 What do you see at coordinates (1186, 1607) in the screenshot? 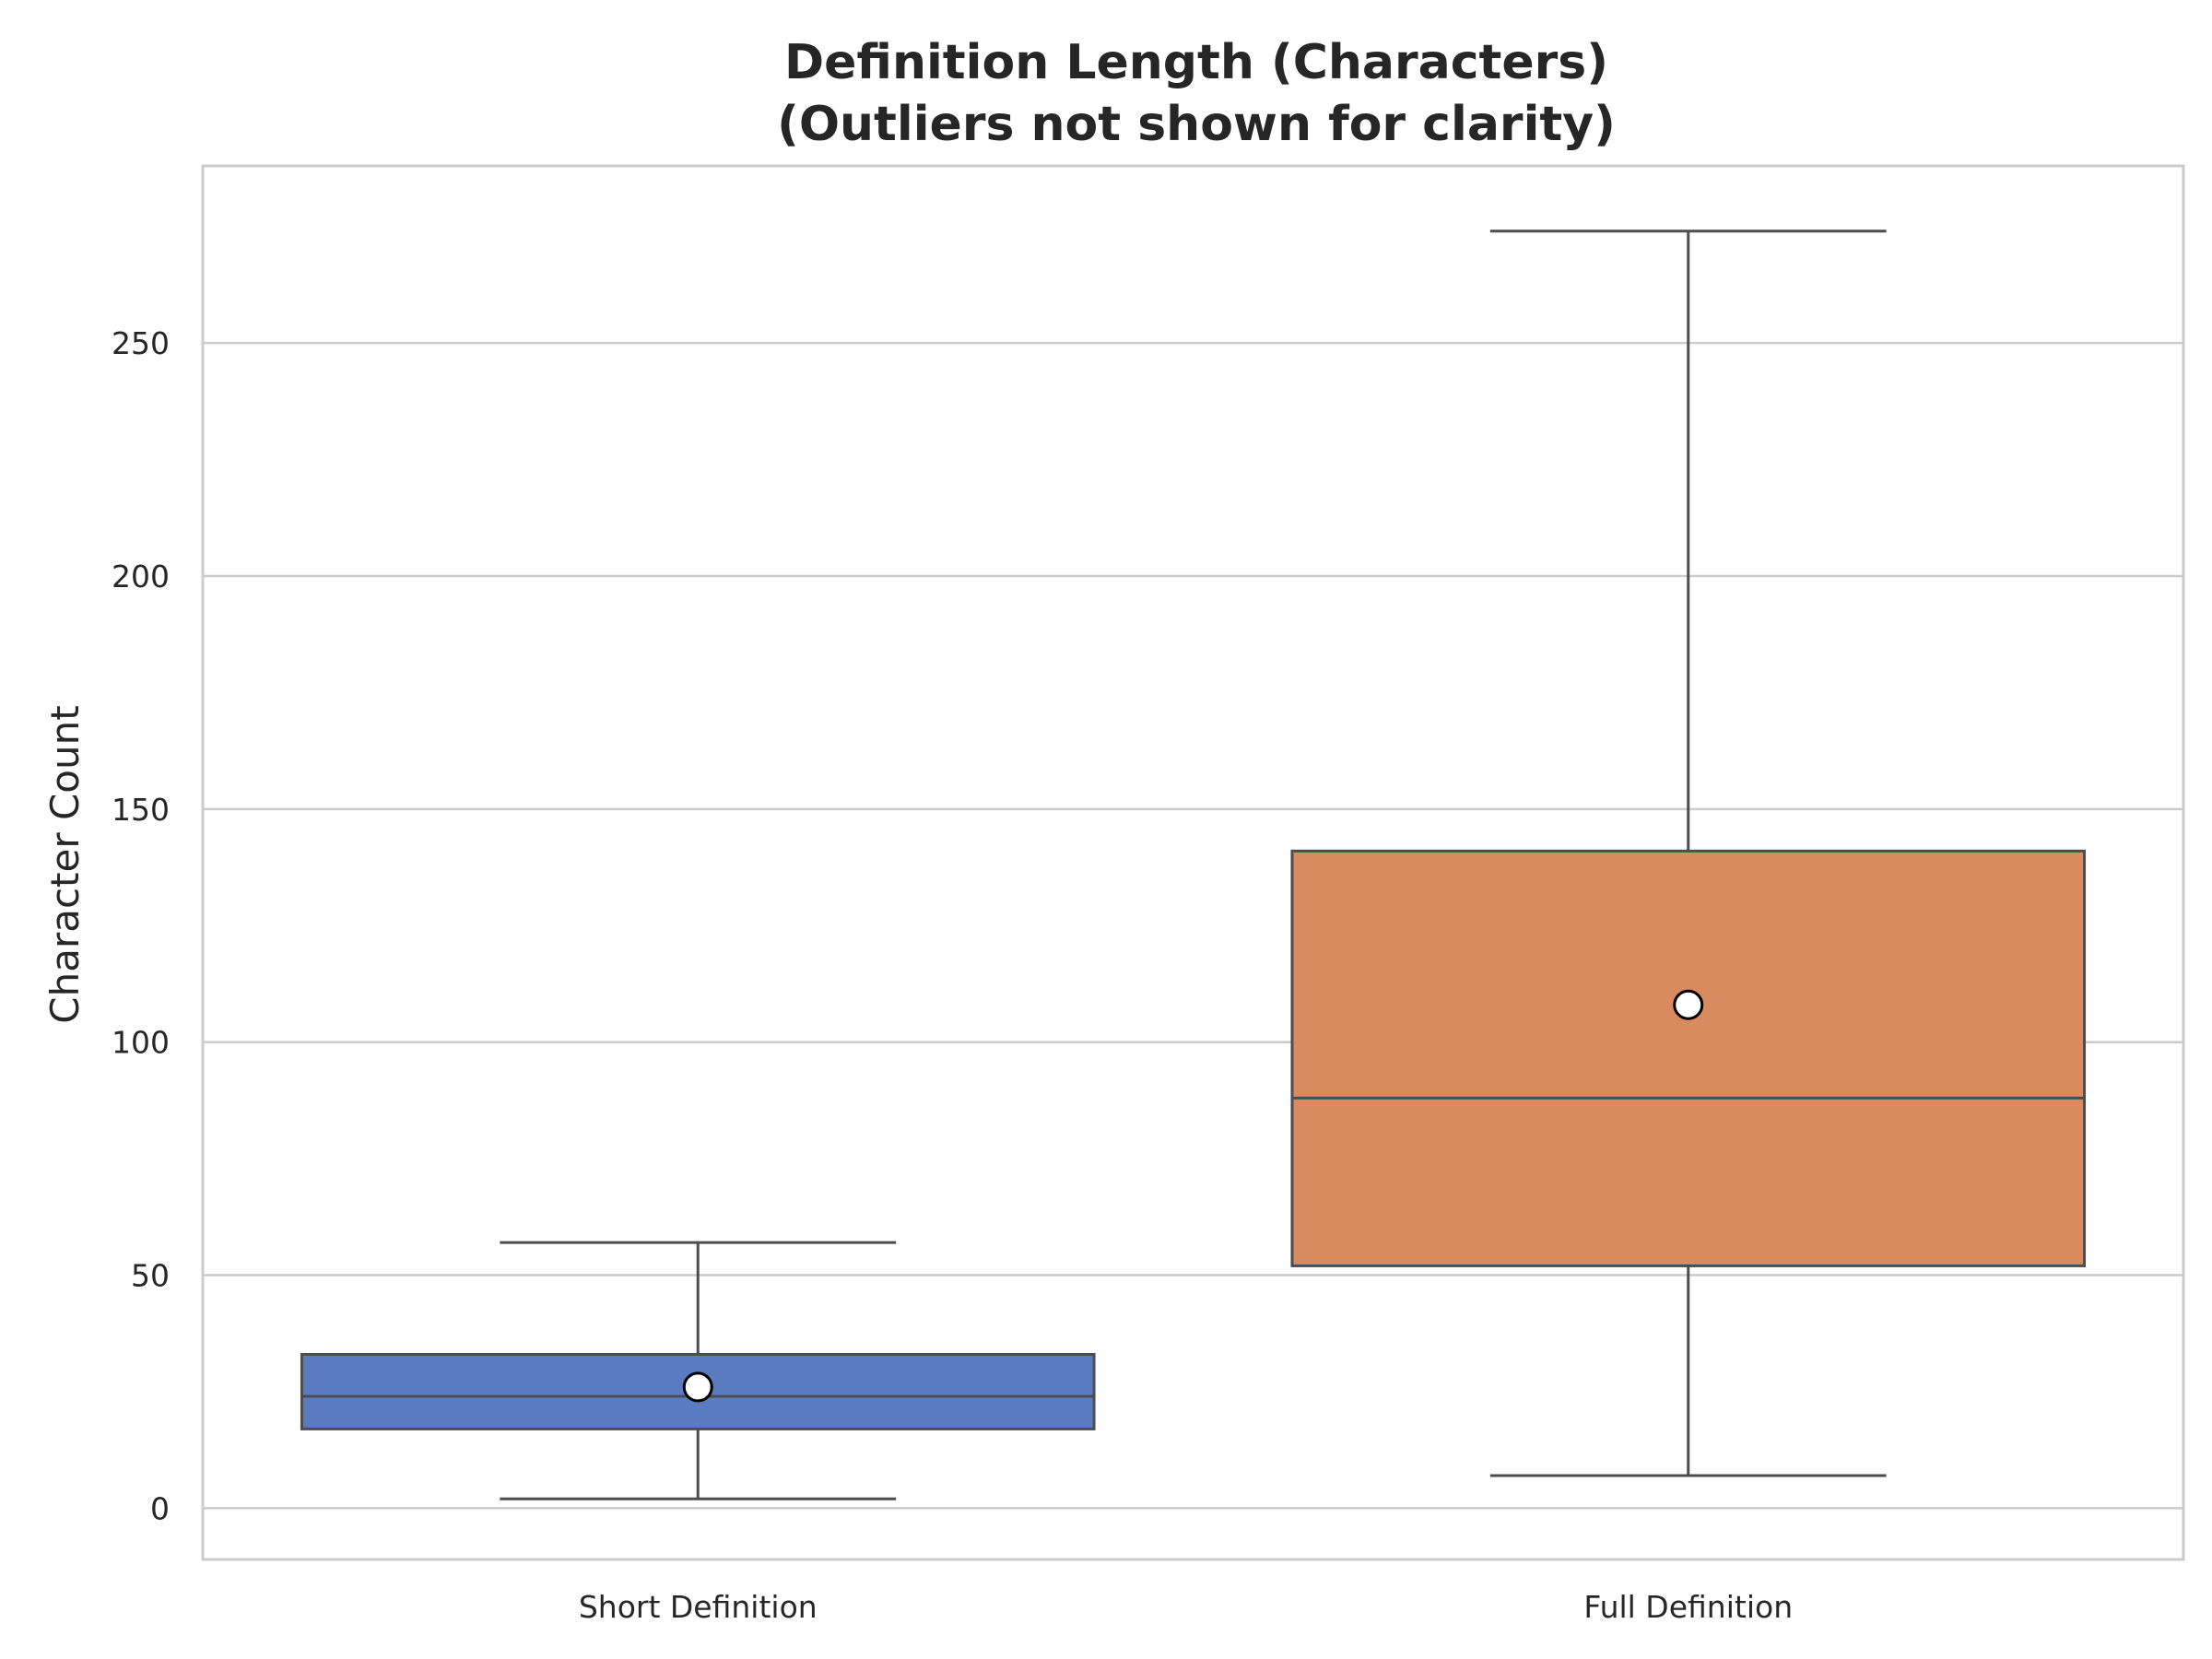
I see `x-tick-labels: Short Definition Full Definition` at bounding box center [1186, 1607].